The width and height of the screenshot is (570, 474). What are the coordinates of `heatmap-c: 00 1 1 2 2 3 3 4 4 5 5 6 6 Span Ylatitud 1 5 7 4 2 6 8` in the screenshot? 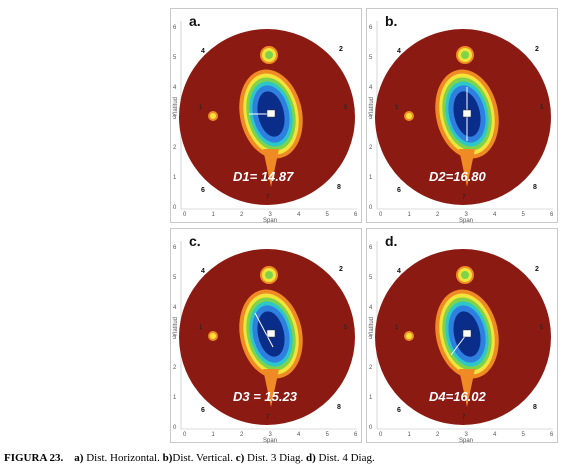 It's located at (265, 342).